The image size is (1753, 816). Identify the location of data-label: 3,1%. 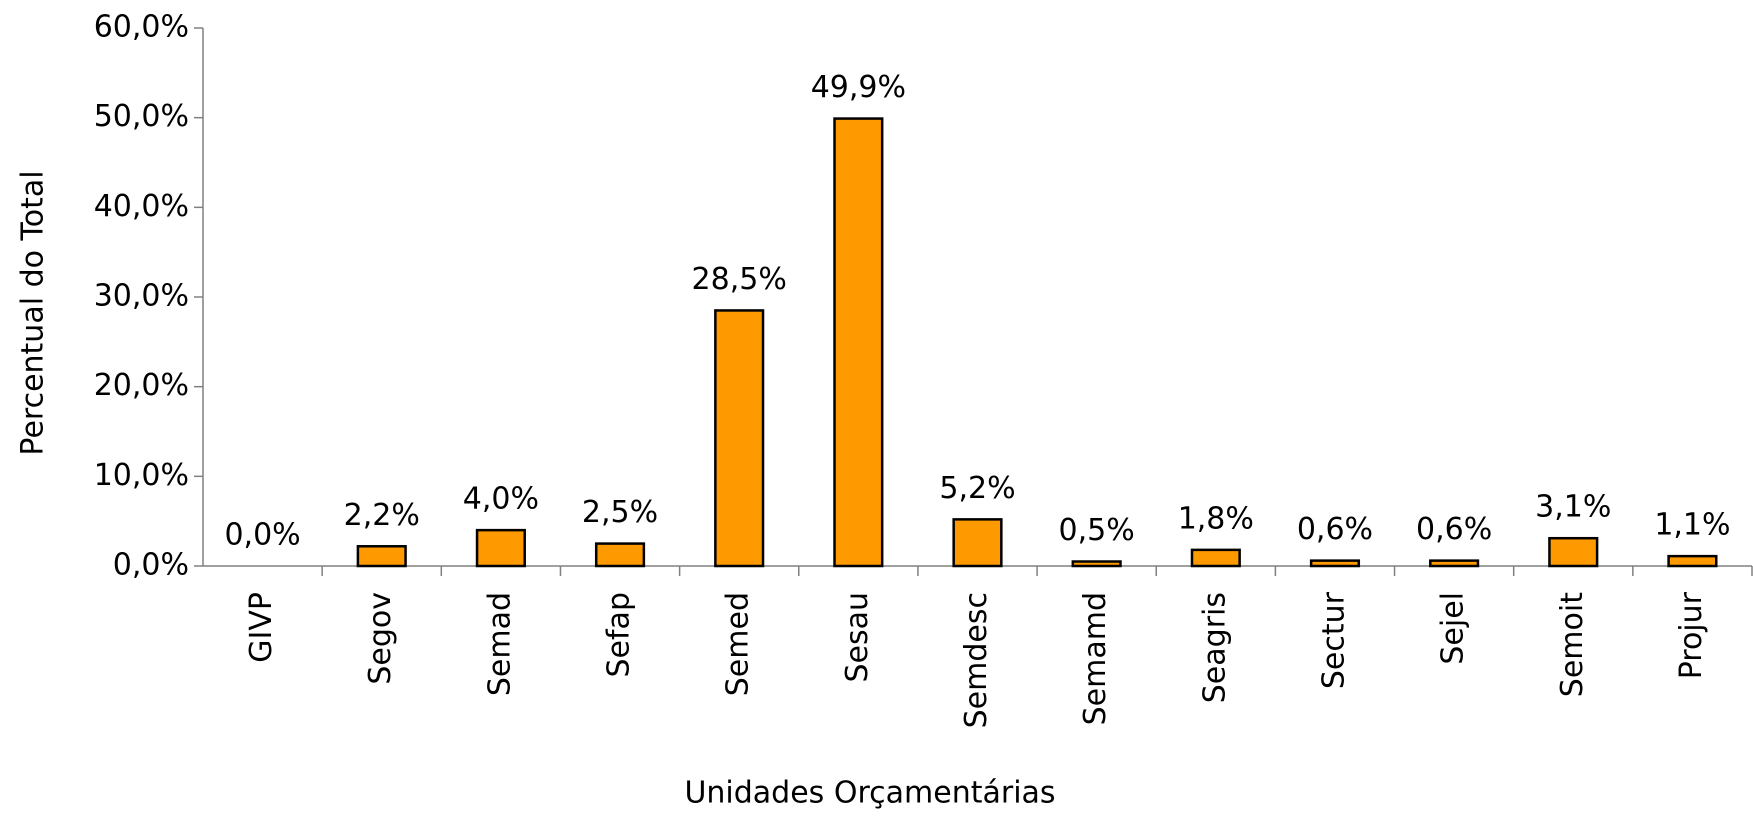
(1573, 507).